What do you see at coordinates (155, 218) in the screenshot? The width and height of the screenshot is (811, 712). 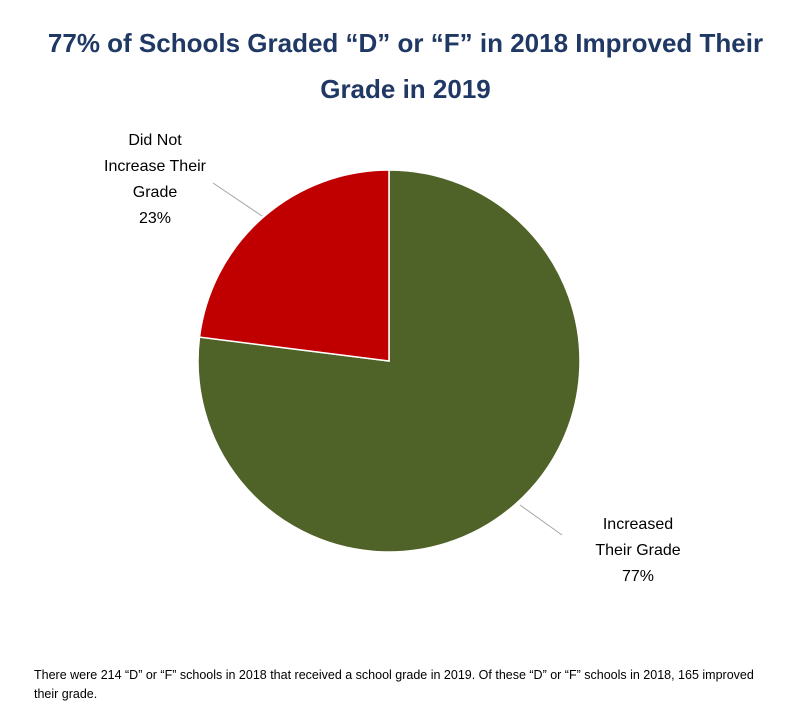 I see `label-value: 23%` at bounding box center [155, 218].